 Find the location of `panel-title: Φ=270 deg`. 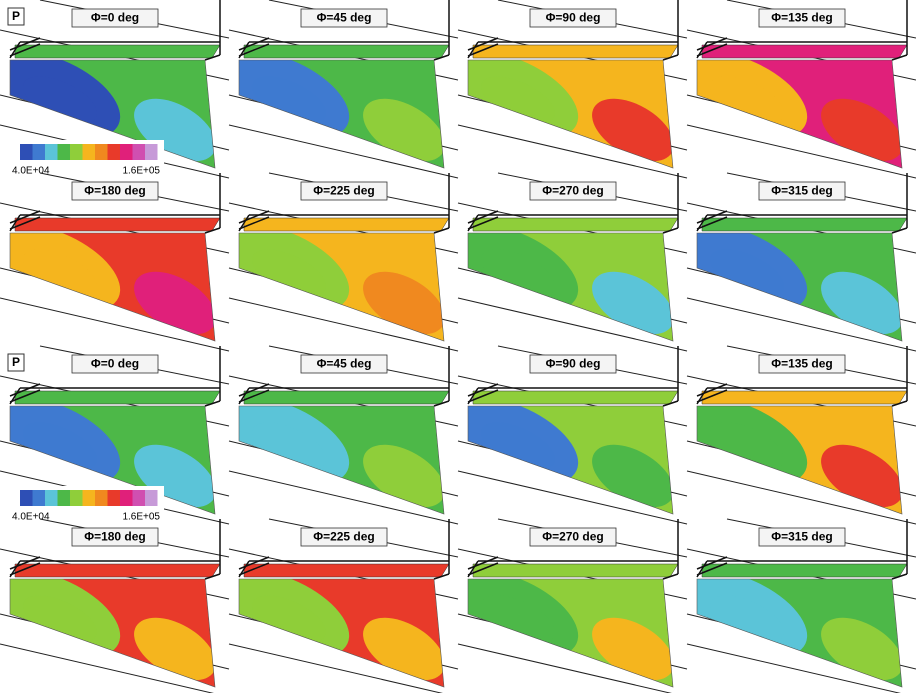

panel-title: Φ=270 deg is located at coordinates (573, 537).